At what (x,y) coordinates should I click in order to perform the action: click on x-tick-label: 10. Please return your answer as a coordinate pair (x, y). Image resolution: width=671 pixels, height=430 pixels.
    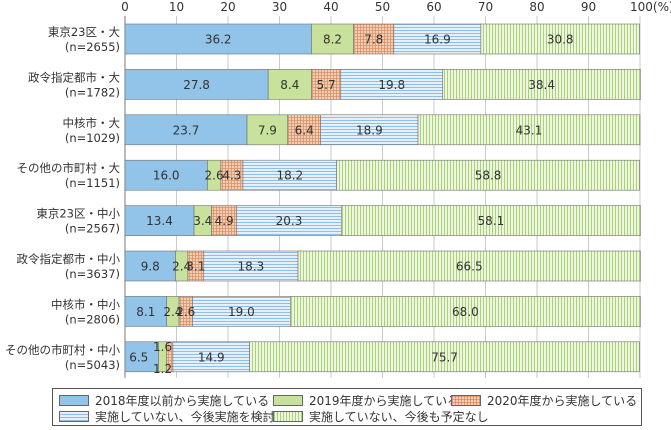
    Looking at the image, I should click on (176, 7).